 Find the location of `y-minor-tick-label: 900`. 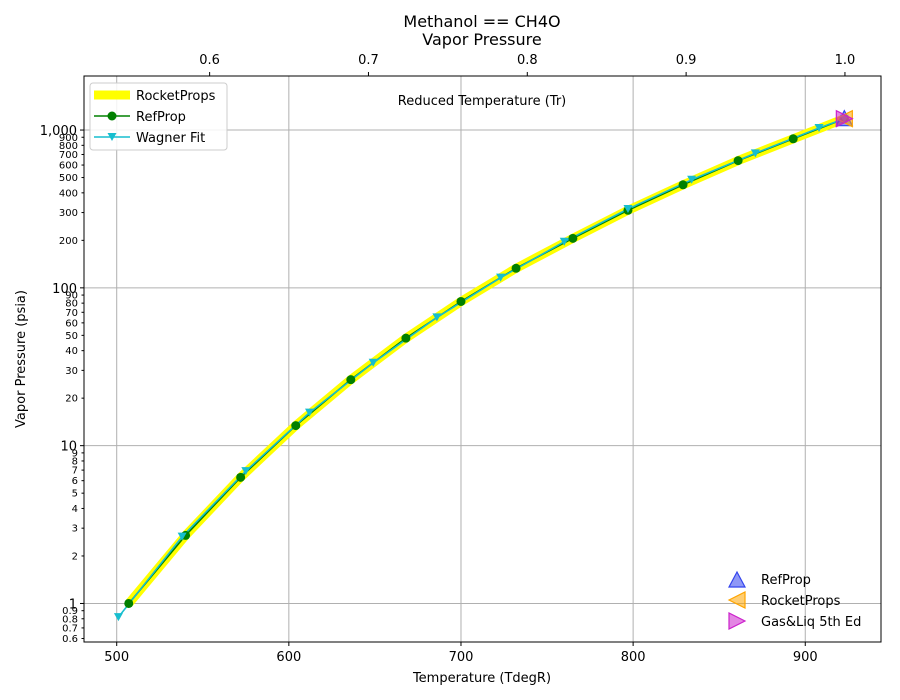

y-minor-tick-label: 900 is located at coordinates (68, 138).